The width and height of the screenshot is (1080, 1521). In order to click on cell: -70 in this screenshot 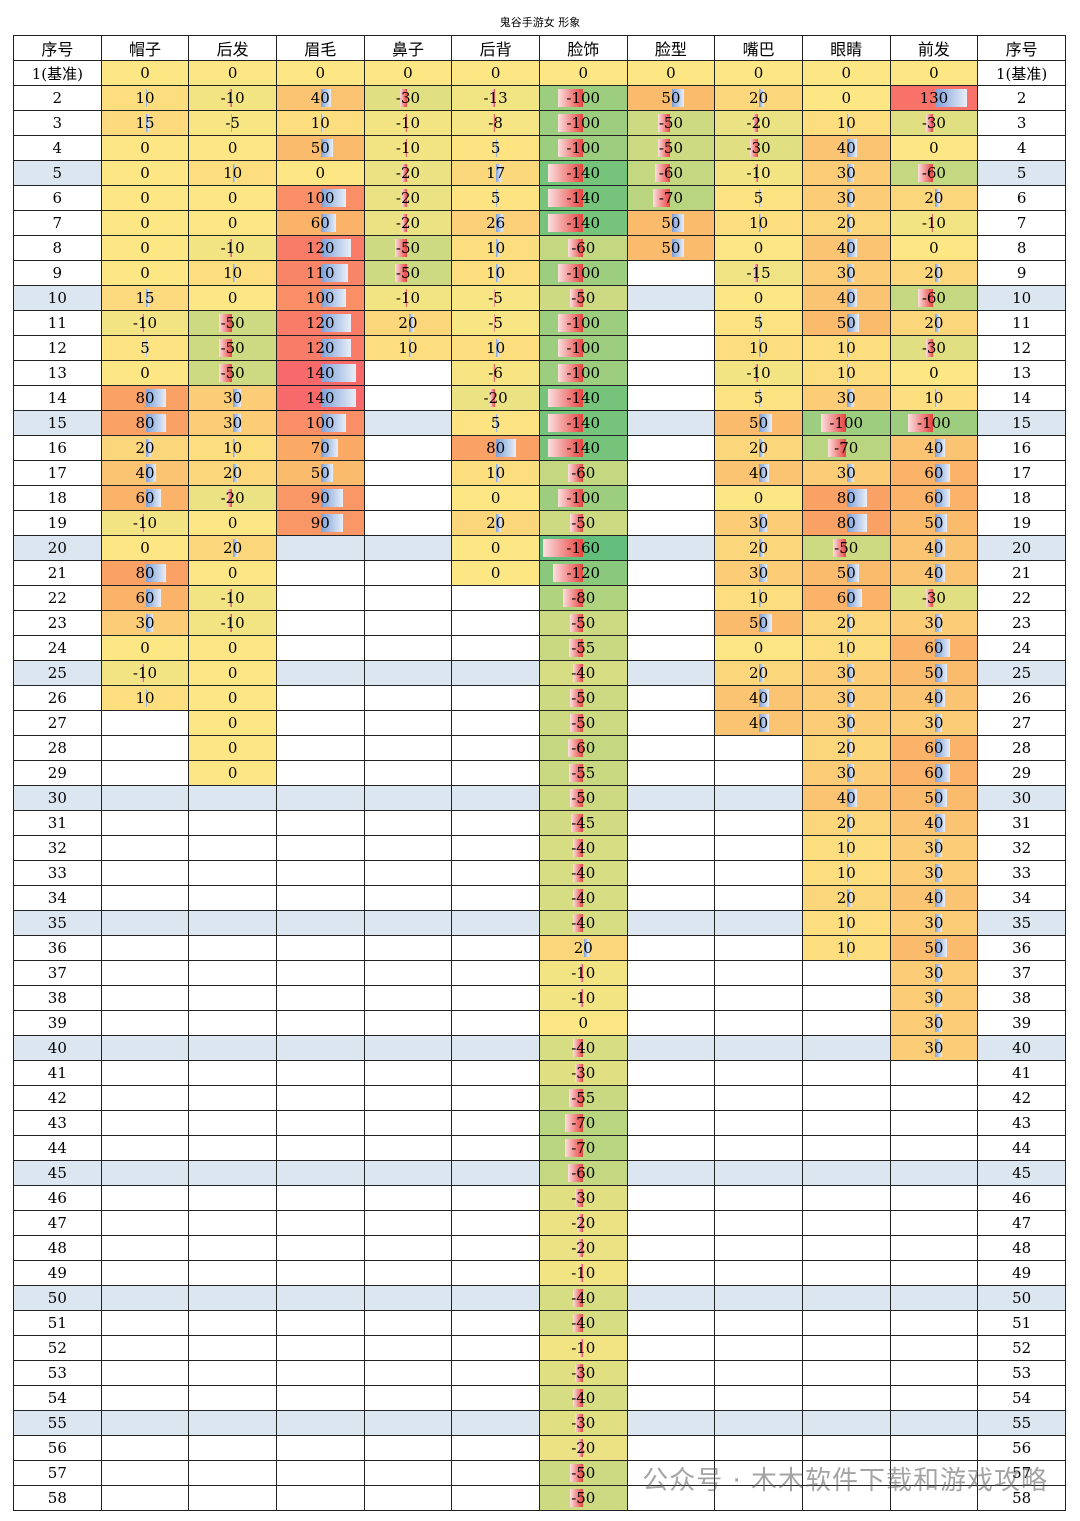, I will do `click(583, 1123)`.